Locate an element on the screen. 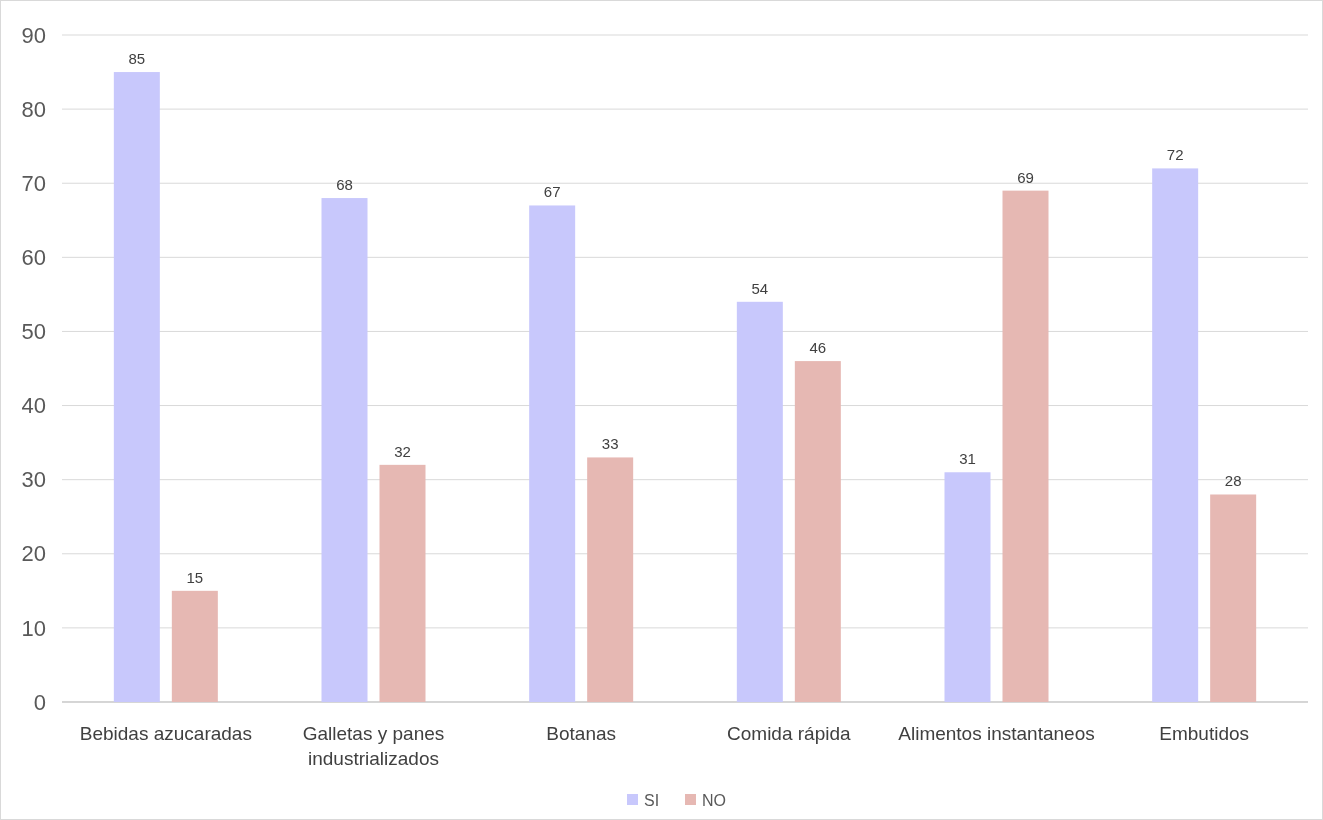 The width and height of the screenshot is (1323, 820). x-tick-label: Comida rápida is located at coordinates (789, 733).